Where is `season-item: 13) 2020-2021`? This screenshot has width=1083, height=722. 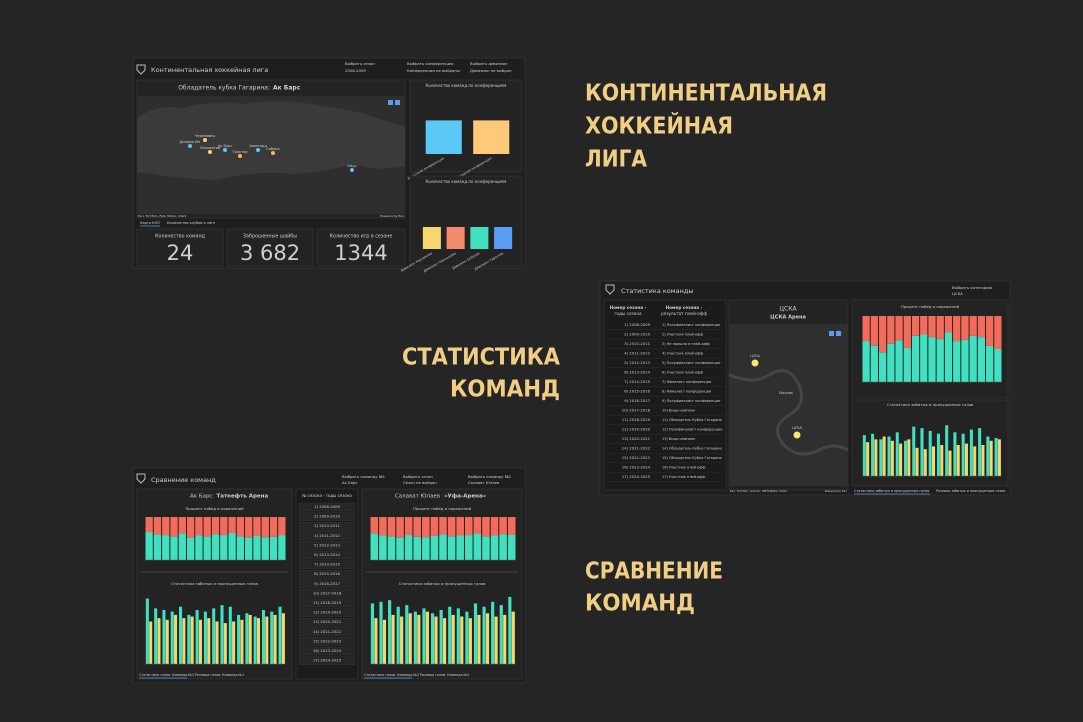 season-item: 13) 2020-2021 is located at coordinates (327, 621).